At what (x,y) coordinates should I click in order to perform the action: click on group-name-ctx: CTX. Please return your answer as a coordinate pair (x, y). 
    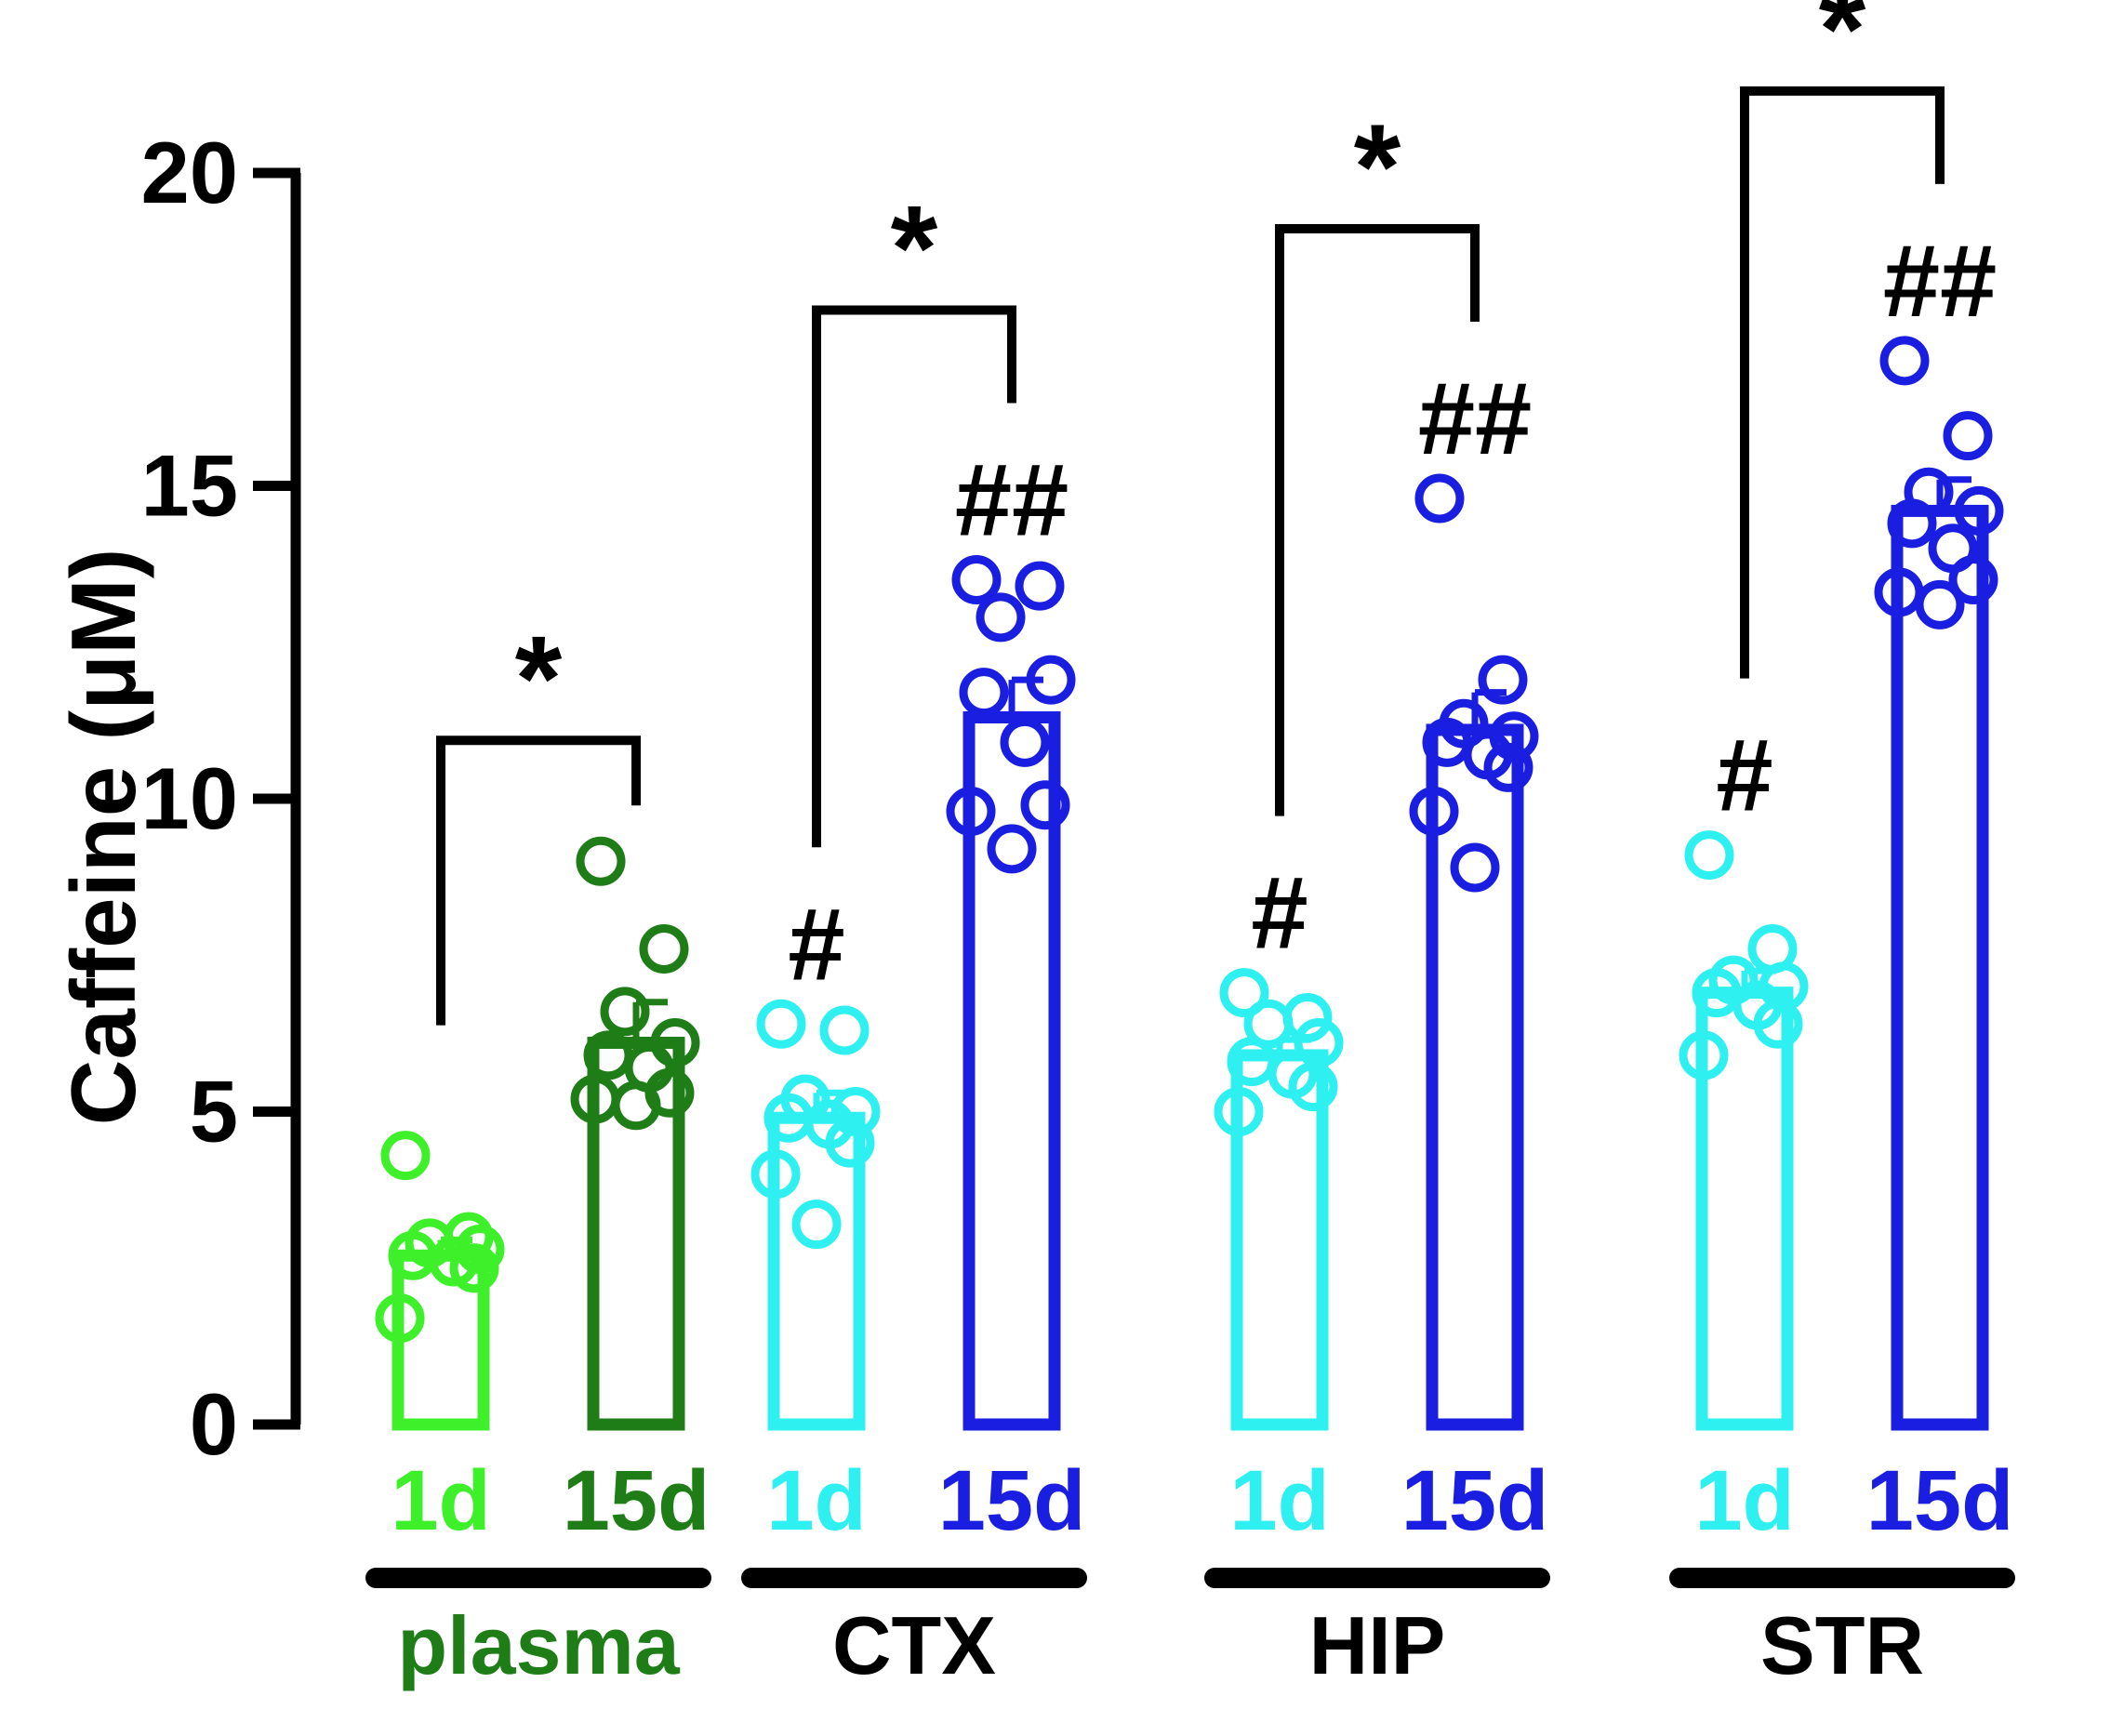
    Looking at the image, I should click on (914, 1645).